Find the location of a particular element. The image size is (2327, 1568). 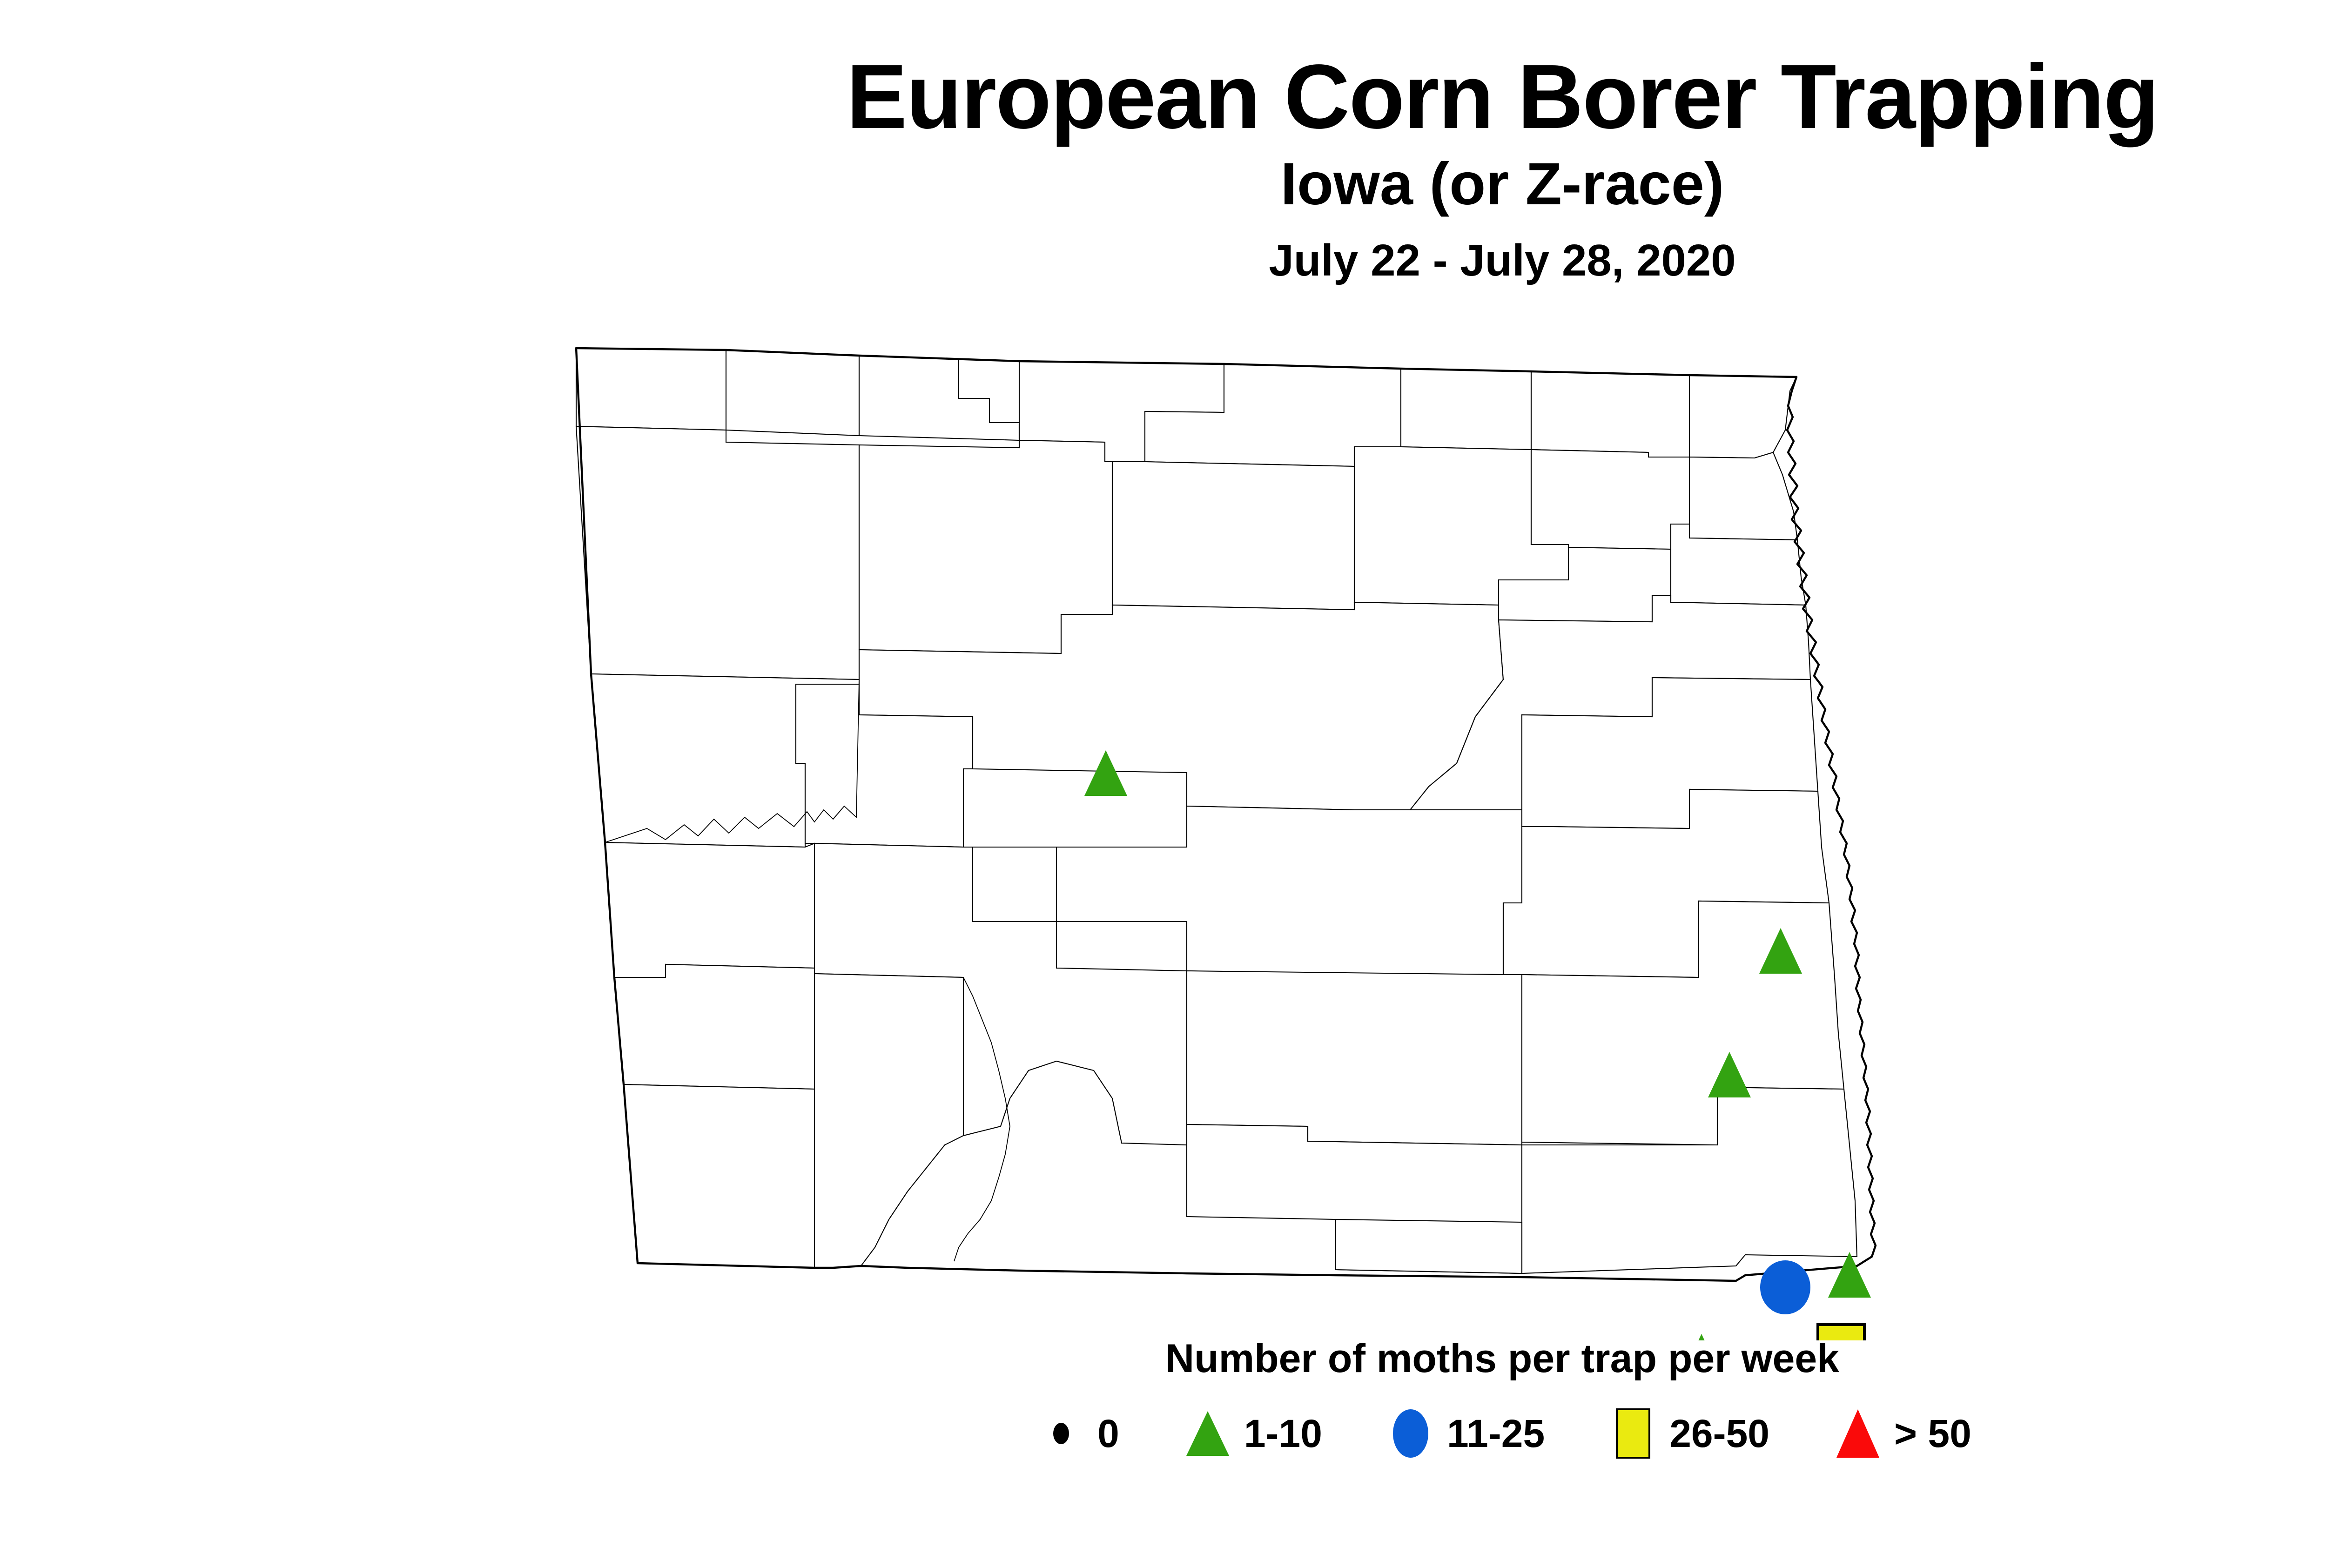

dot-icon is located at coordinates (1061, 1433).